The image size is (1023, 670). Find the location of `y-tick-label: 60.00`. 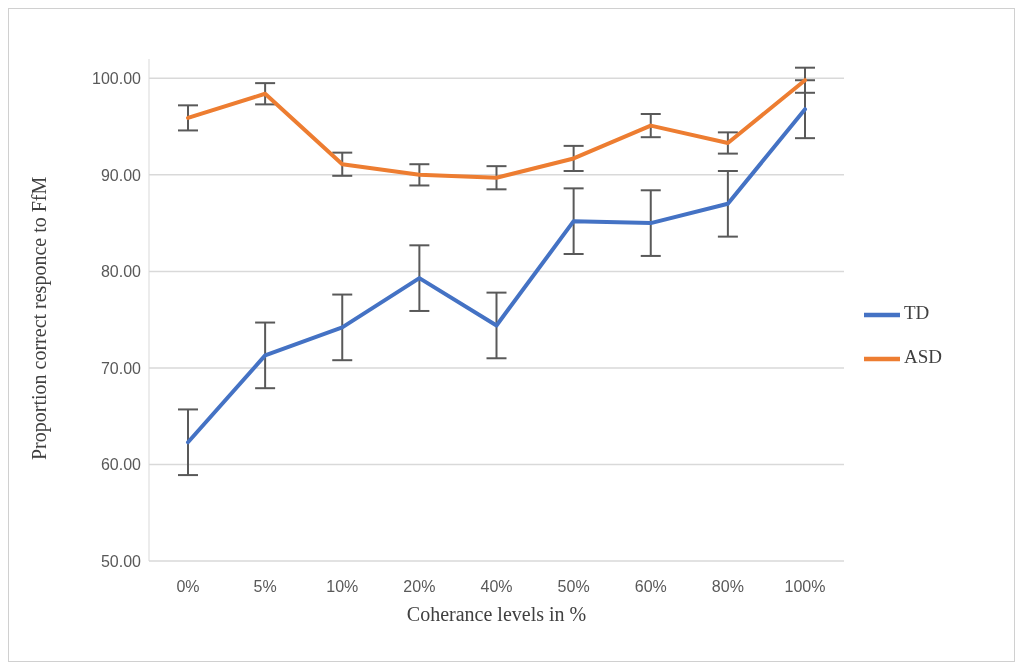

y-tick-label: 60.00 is located at coordinates (121, 465).